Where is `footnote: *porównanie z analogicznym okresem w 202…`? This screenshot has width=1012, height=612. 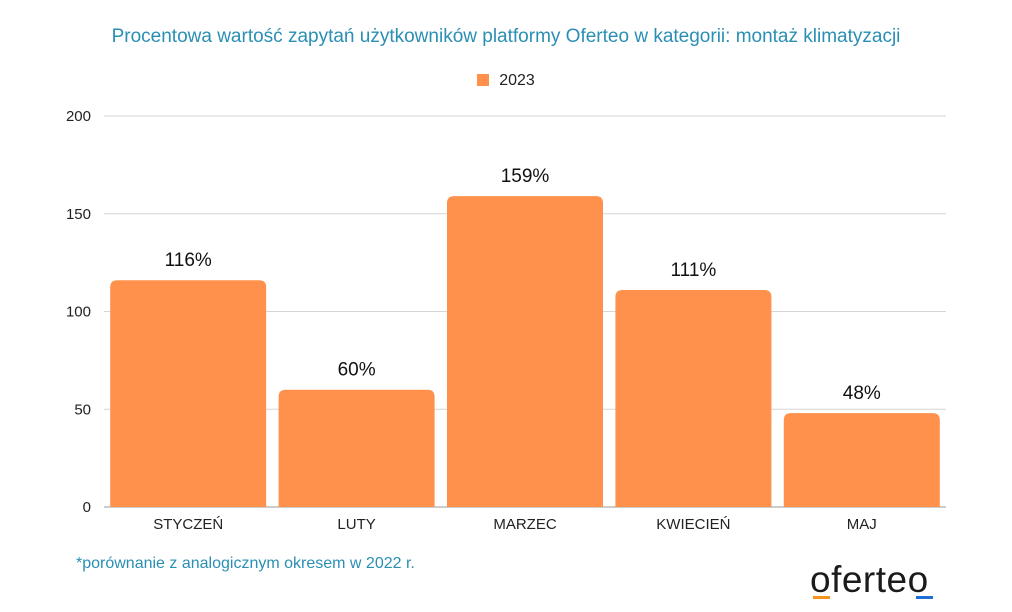
footnote: *porównanie z analogicznym okresem w 202… is located at coordinates (245, 563).